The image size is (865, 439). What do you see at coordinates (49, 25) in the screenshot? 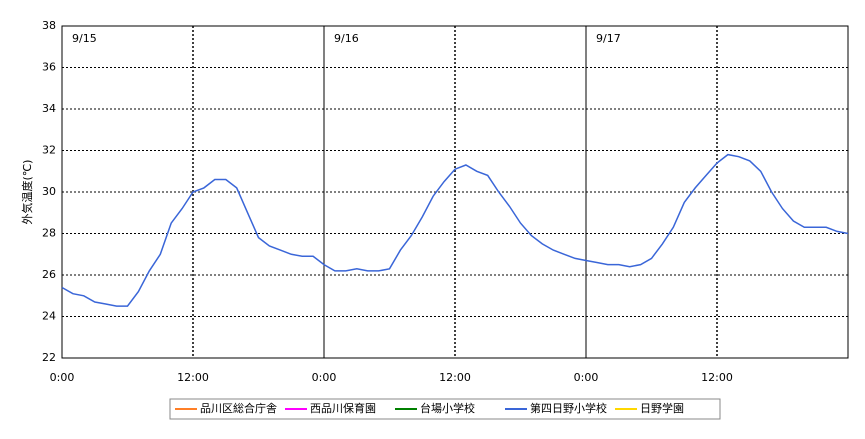
I see `y-tick-label: 38` at bounding box center [49, 25].